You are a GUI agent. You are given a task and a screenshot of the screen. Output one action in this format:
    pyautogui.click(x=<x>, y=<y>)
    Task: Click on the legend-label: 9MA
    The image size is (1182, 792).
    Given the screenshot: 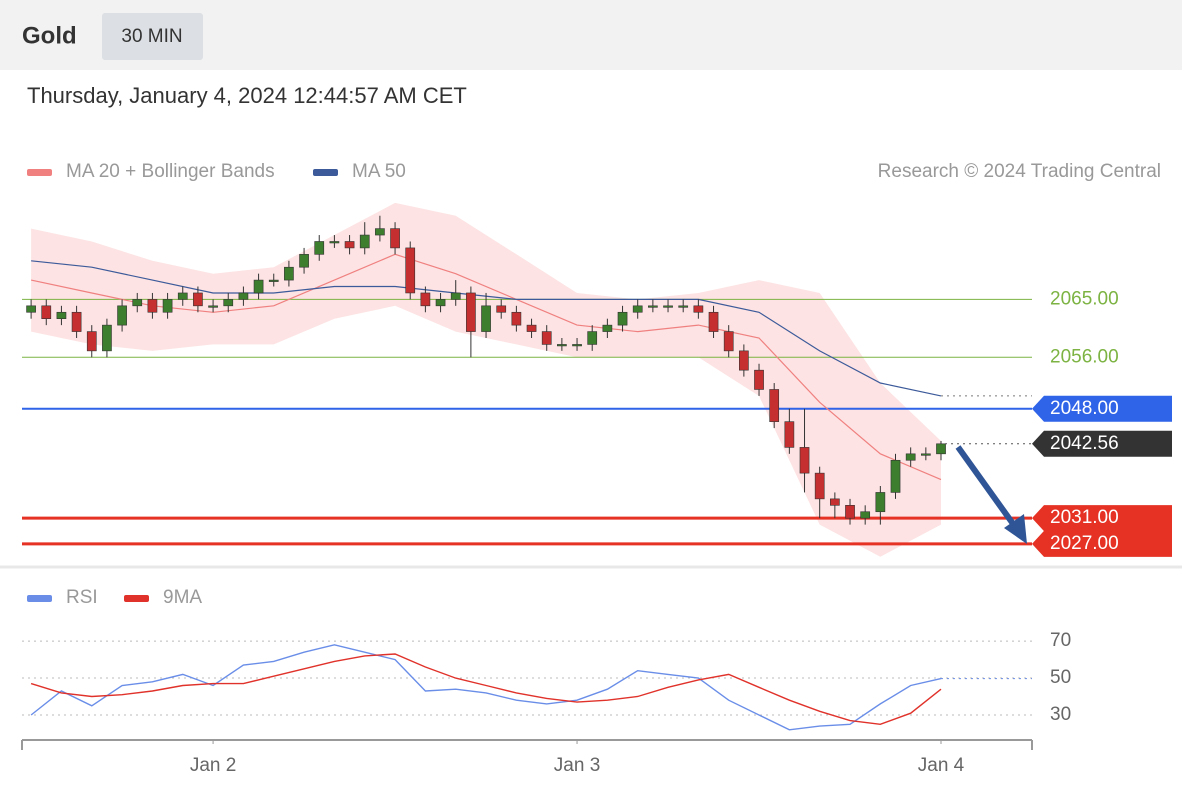 What is the action you would take?
    pyautogui.click(x=182, y=597)
    